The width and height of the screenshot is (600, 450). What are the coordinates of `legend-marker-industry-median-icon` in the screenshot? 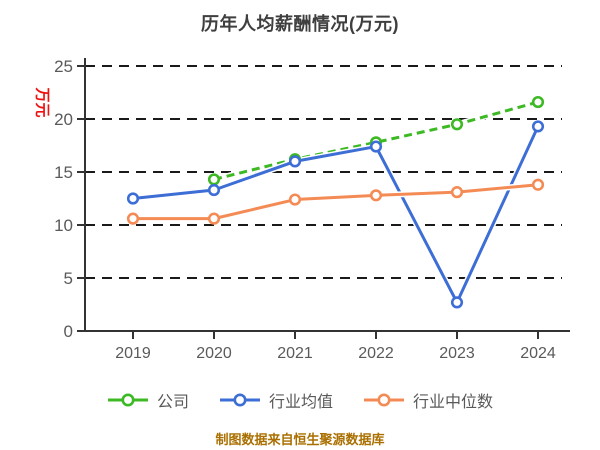 It's located at (384, 400).